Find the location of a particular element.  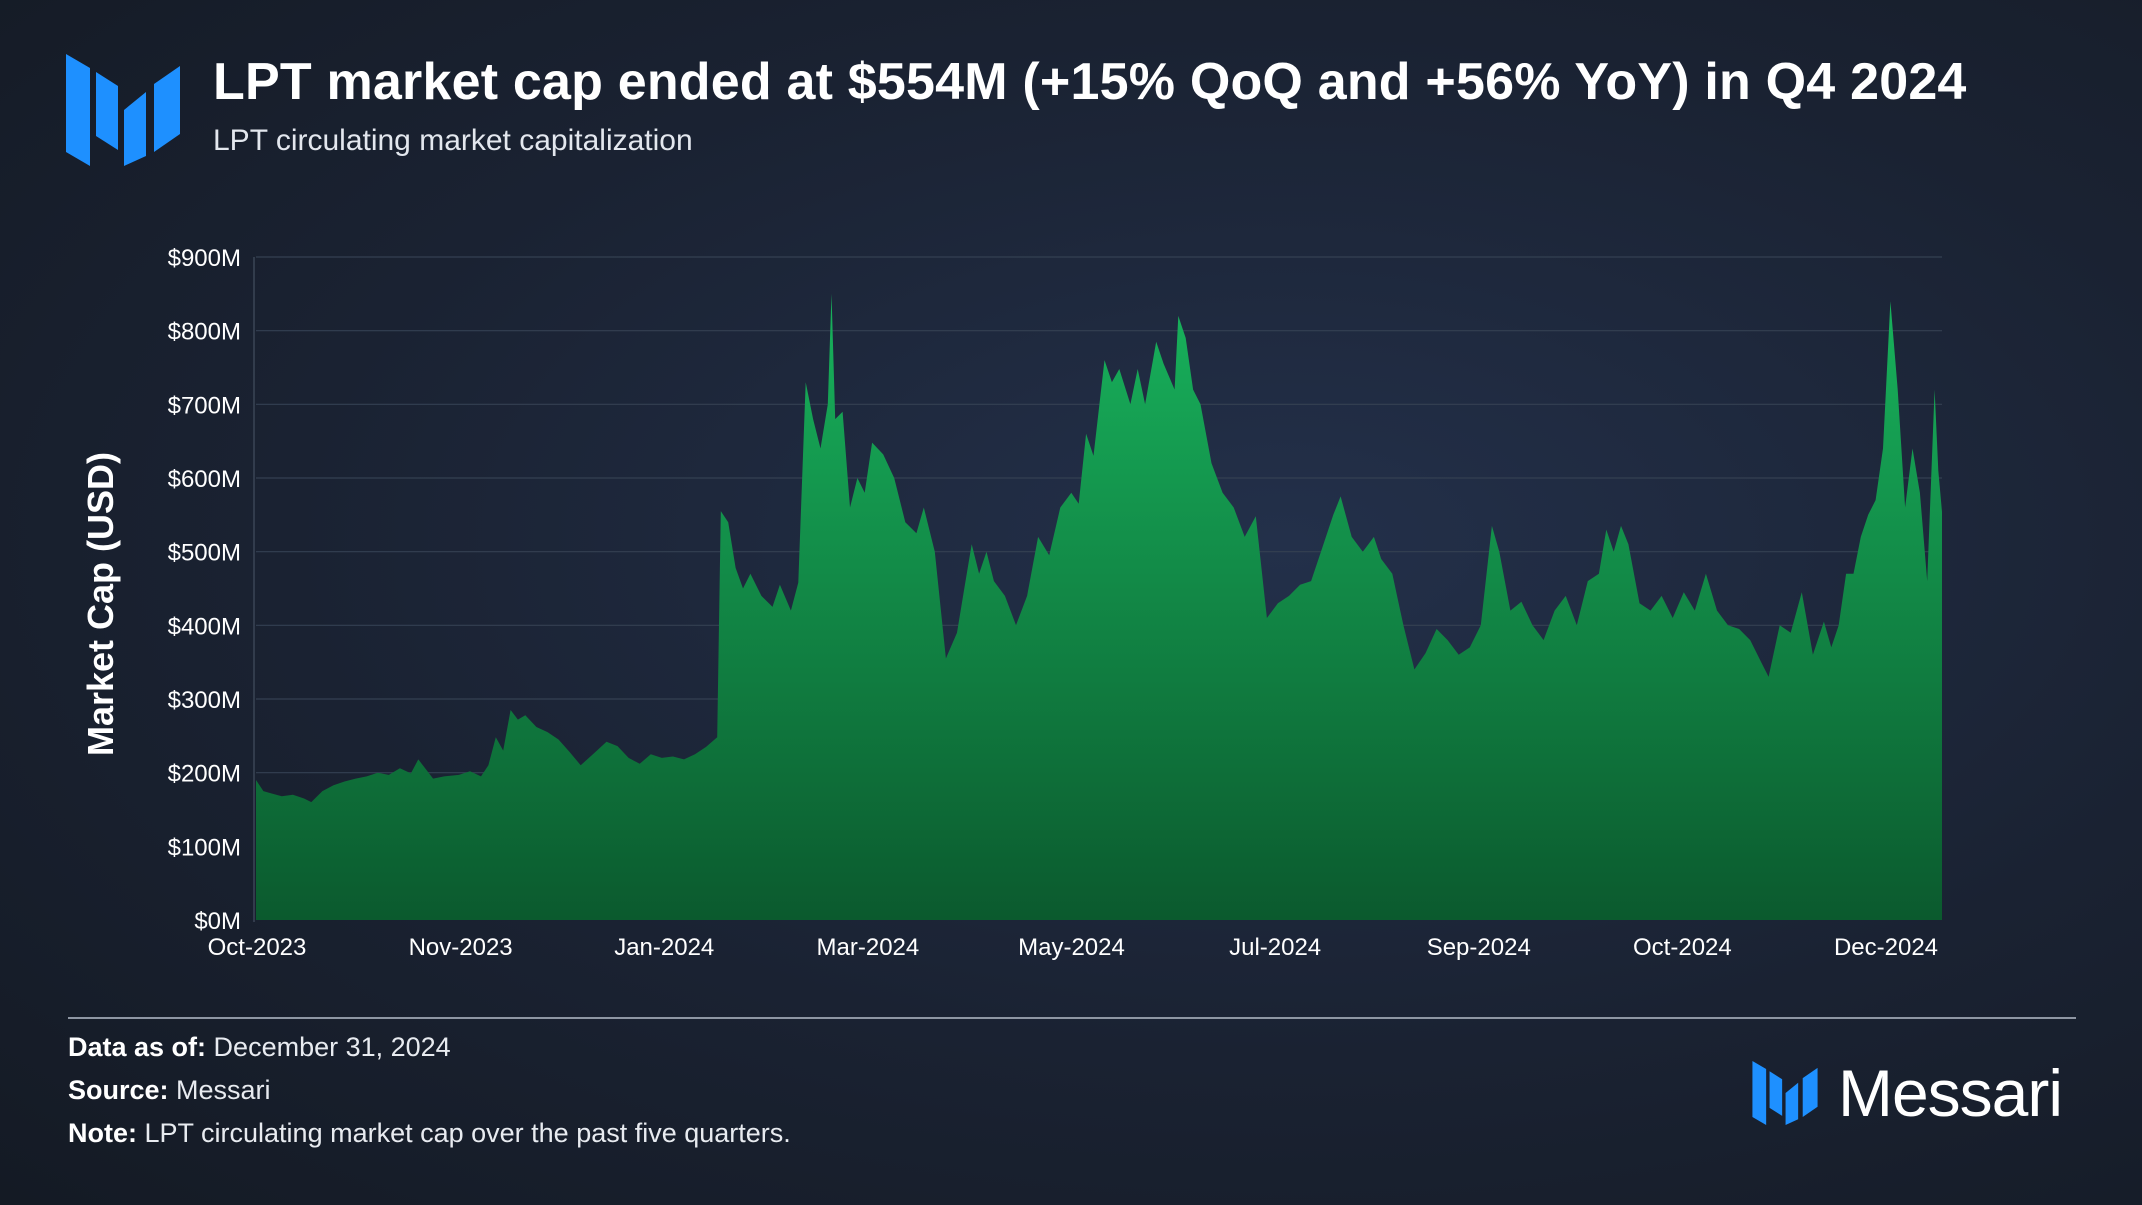

y-tick-label: $800M is located at coordinates (204, 332).